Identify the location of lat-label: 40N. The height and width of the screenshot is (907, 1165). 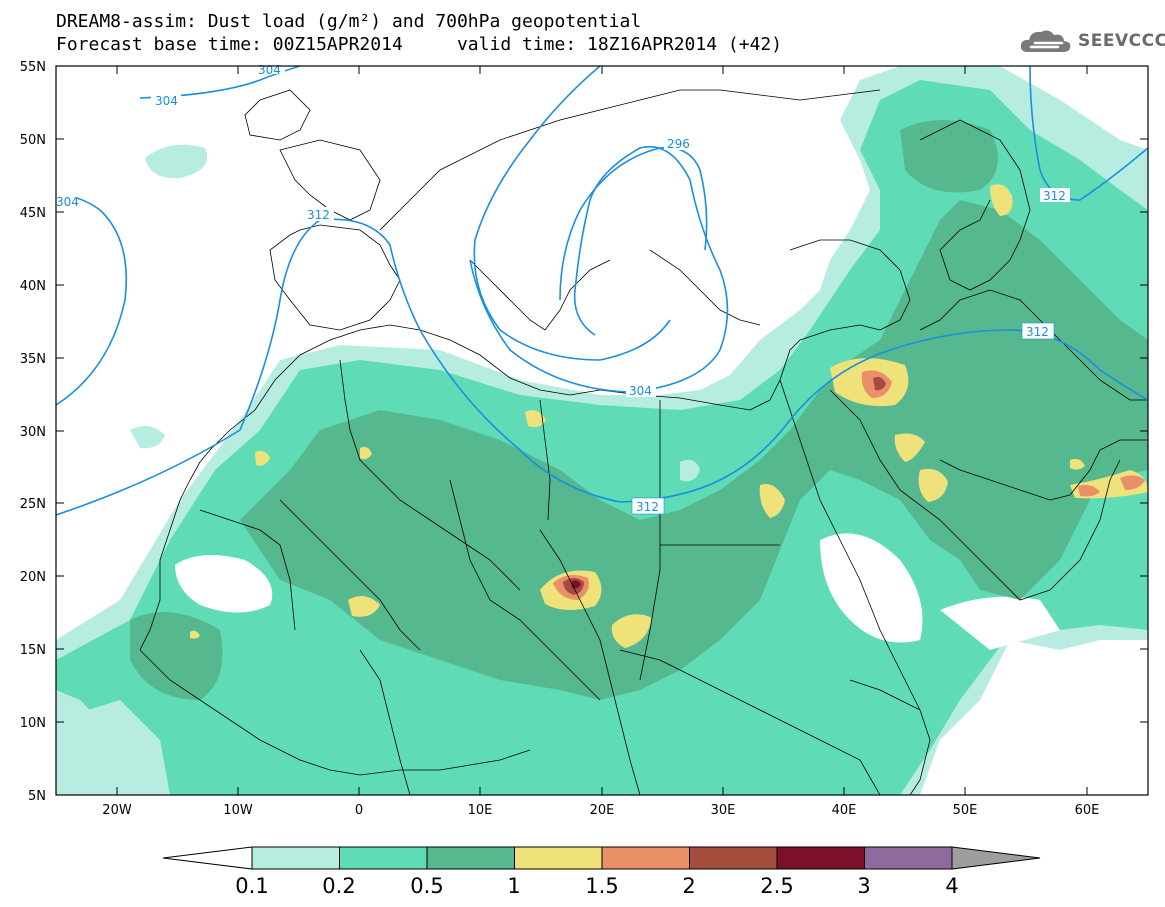
(33, 286).